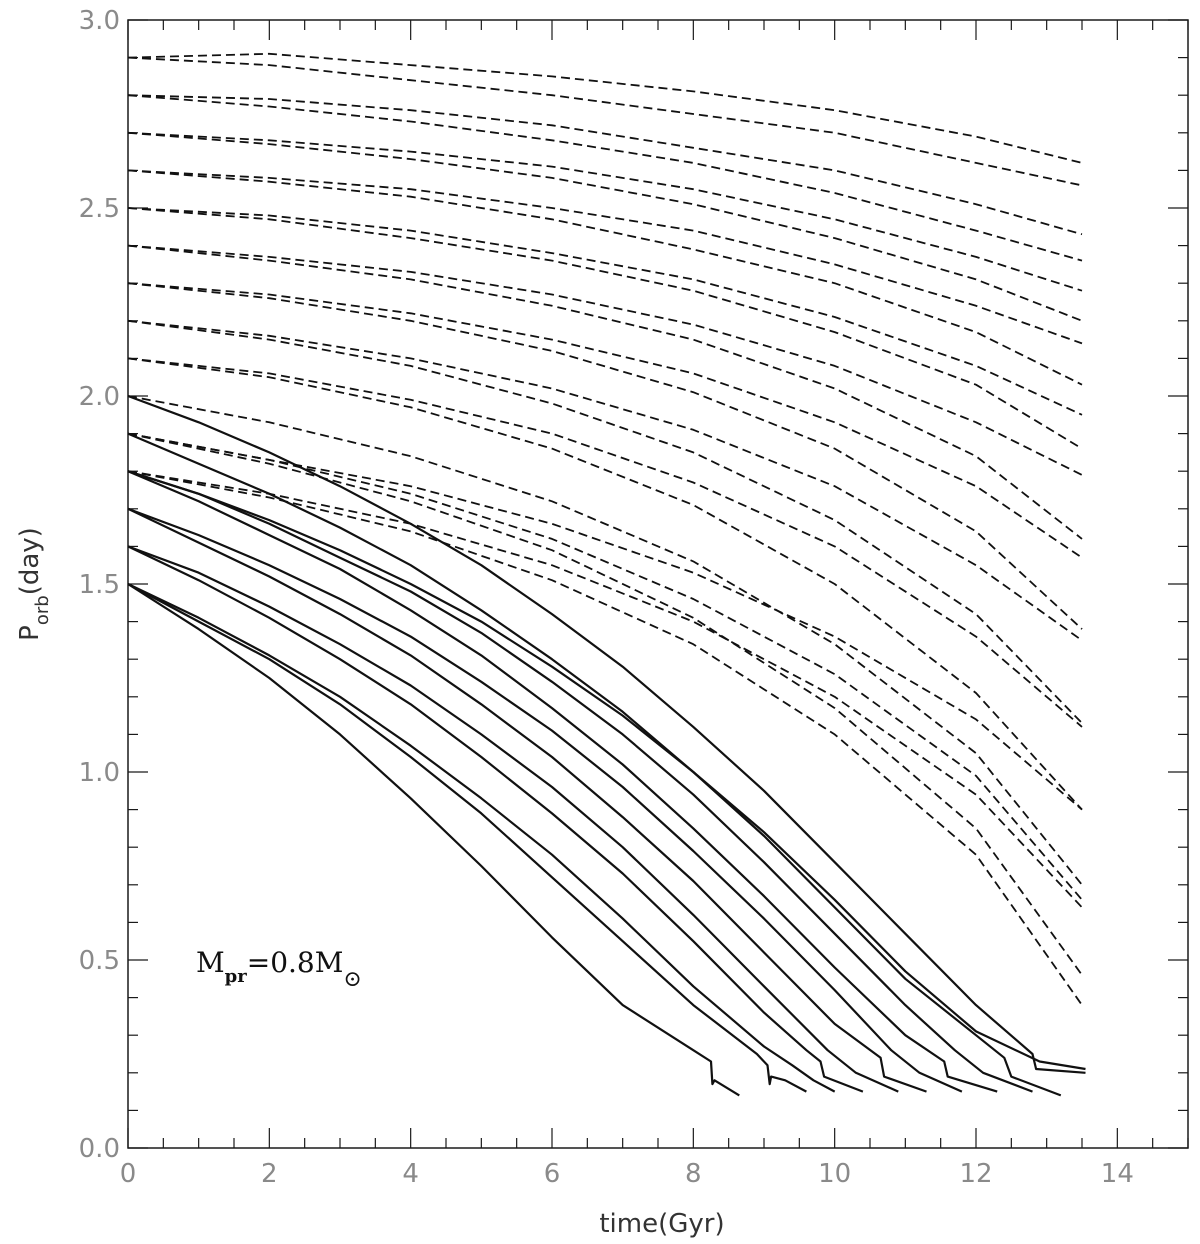 The height and width of the screenshot is (1244, 1200). Describe the element at coordinates (352, 979) in the screenshot. I see `sun-symbol-icon: ⊙` at that location.